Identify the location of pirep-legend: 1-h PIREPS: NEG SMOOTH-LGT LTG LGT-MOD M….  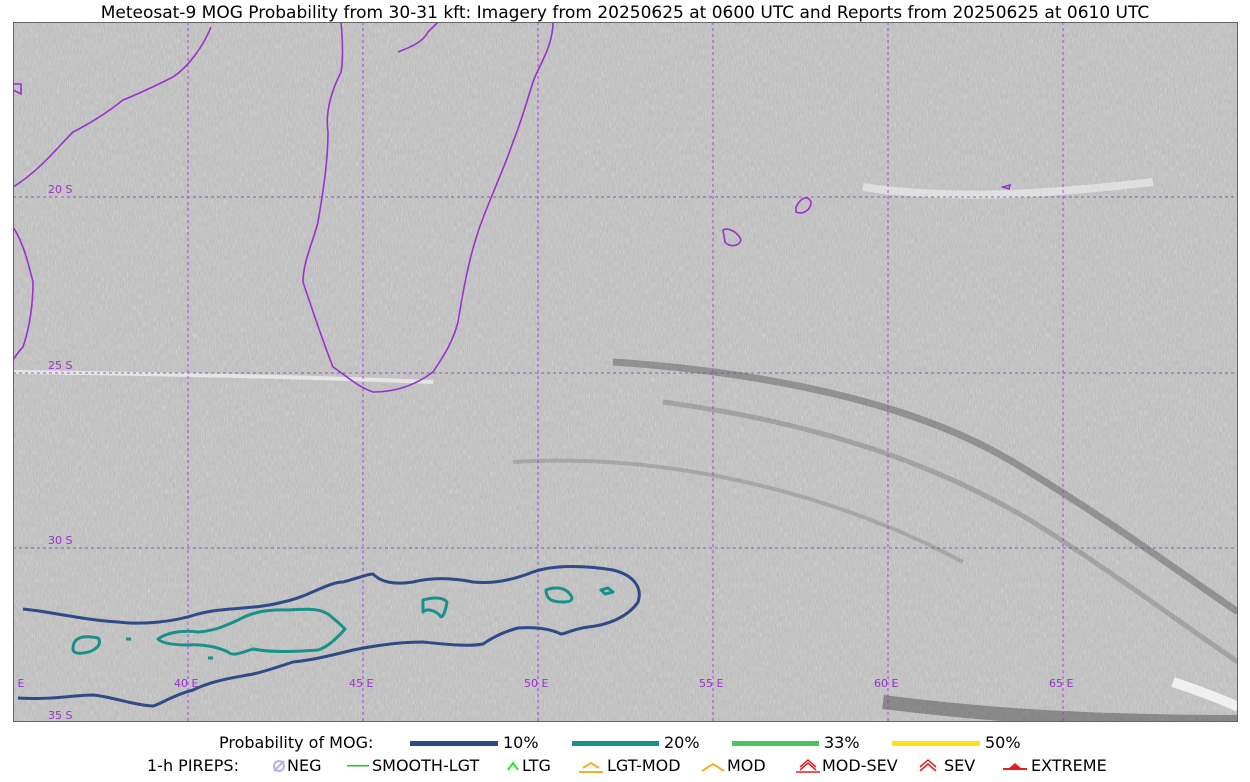
(625, 766).